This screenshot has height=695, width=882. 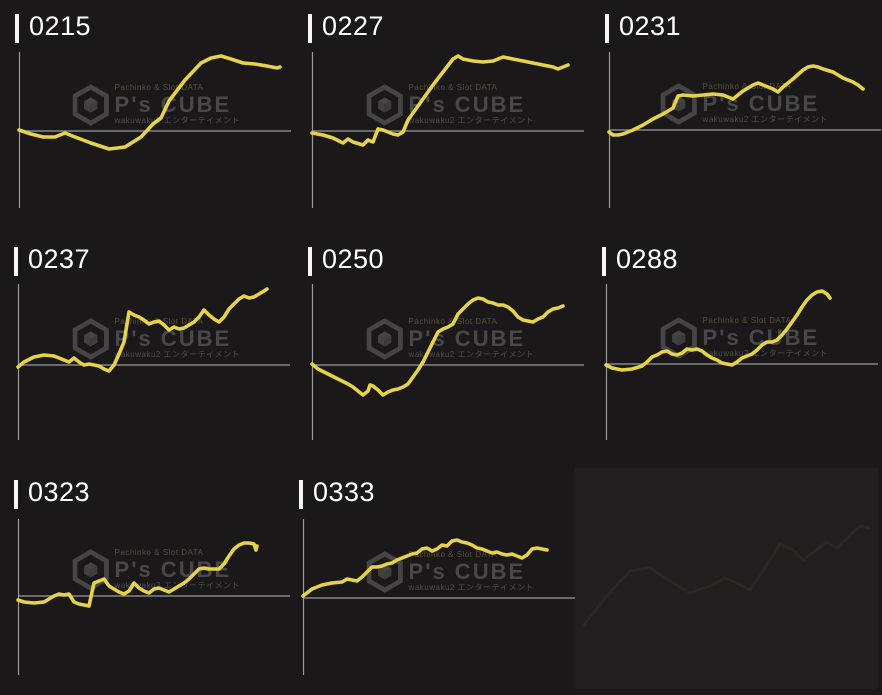 What do you see at coordinates (60, 26) in the screenshot?
I see `machine-number-label: 0215` at bounding box center [60, 26].